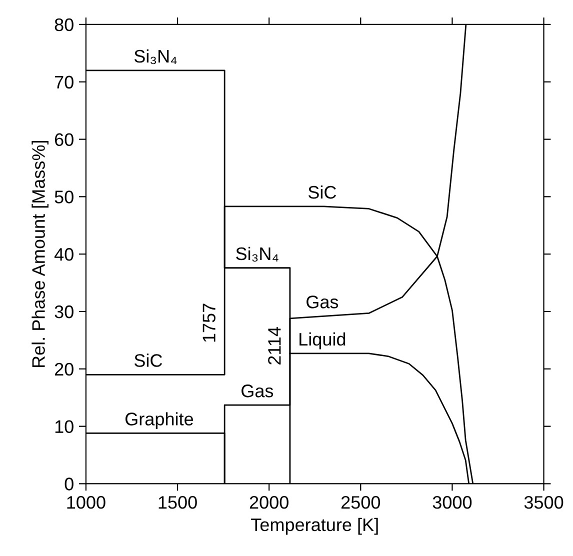  Describe the element at coordinates (269, 502) in the screenshot. I see `x-tick-label: 2000` at that location.